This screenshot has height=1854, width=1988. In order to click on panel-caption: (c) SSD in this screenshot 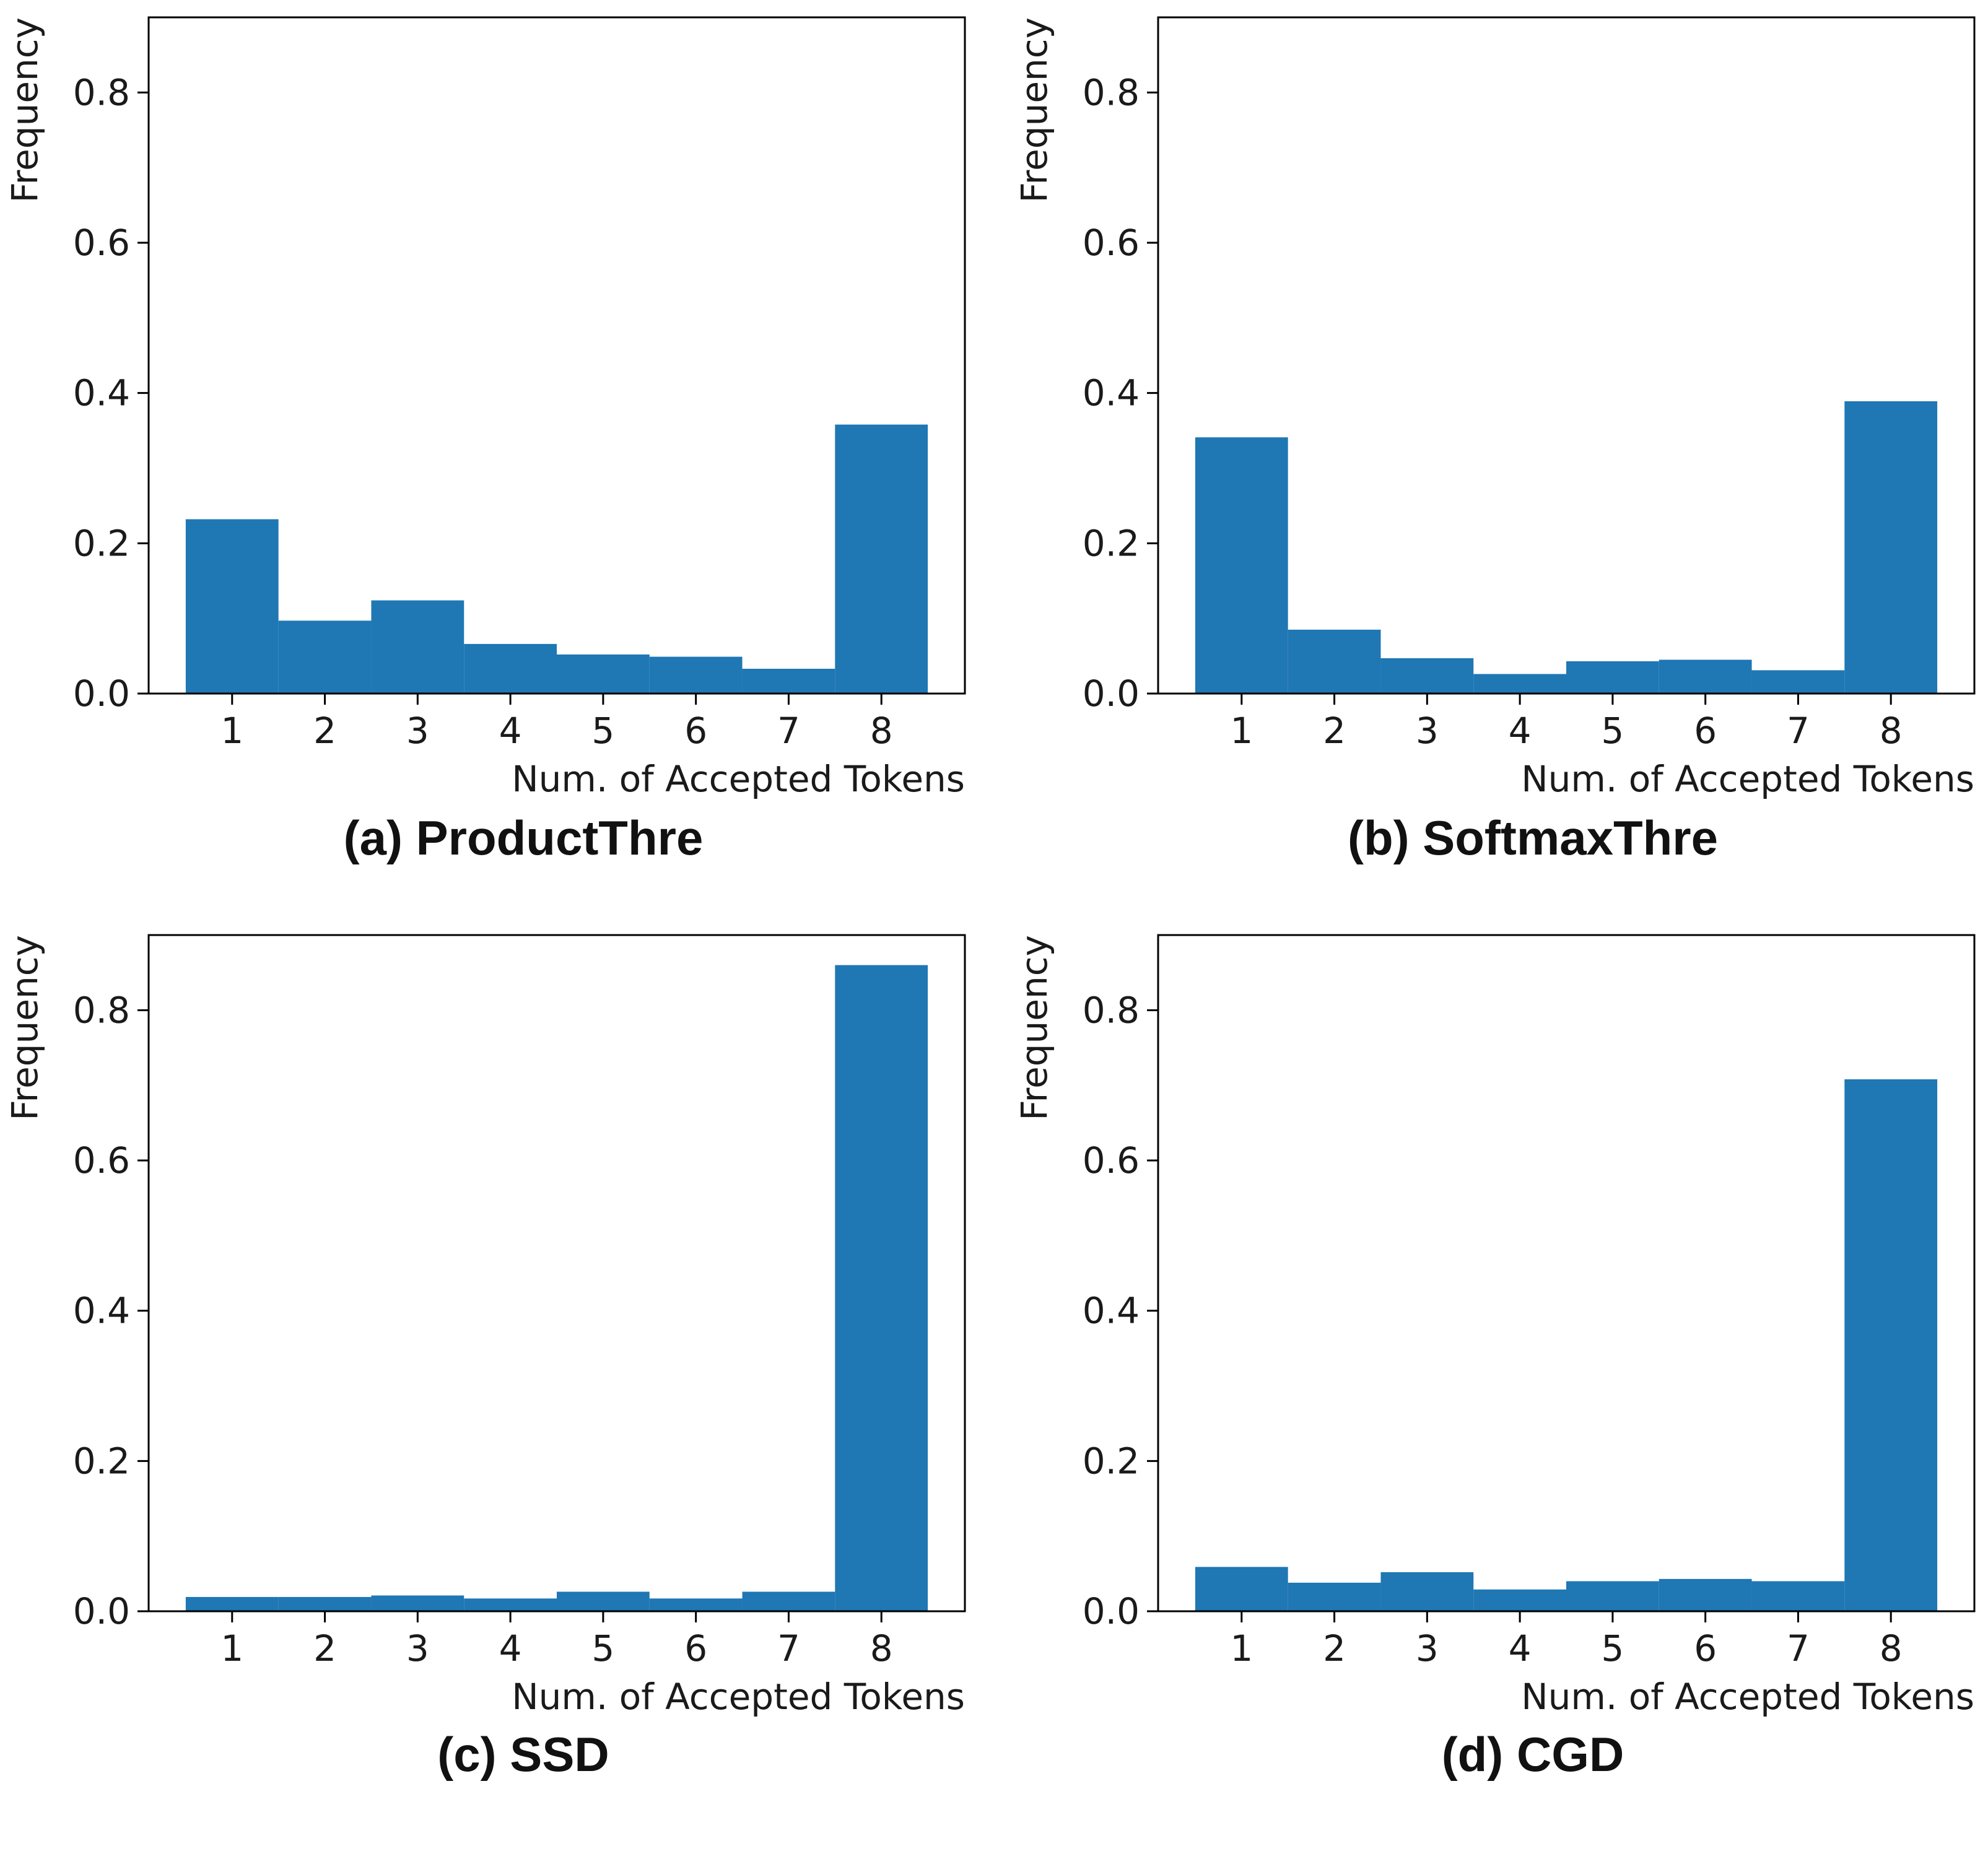, I will do `click(523, 1754)`.